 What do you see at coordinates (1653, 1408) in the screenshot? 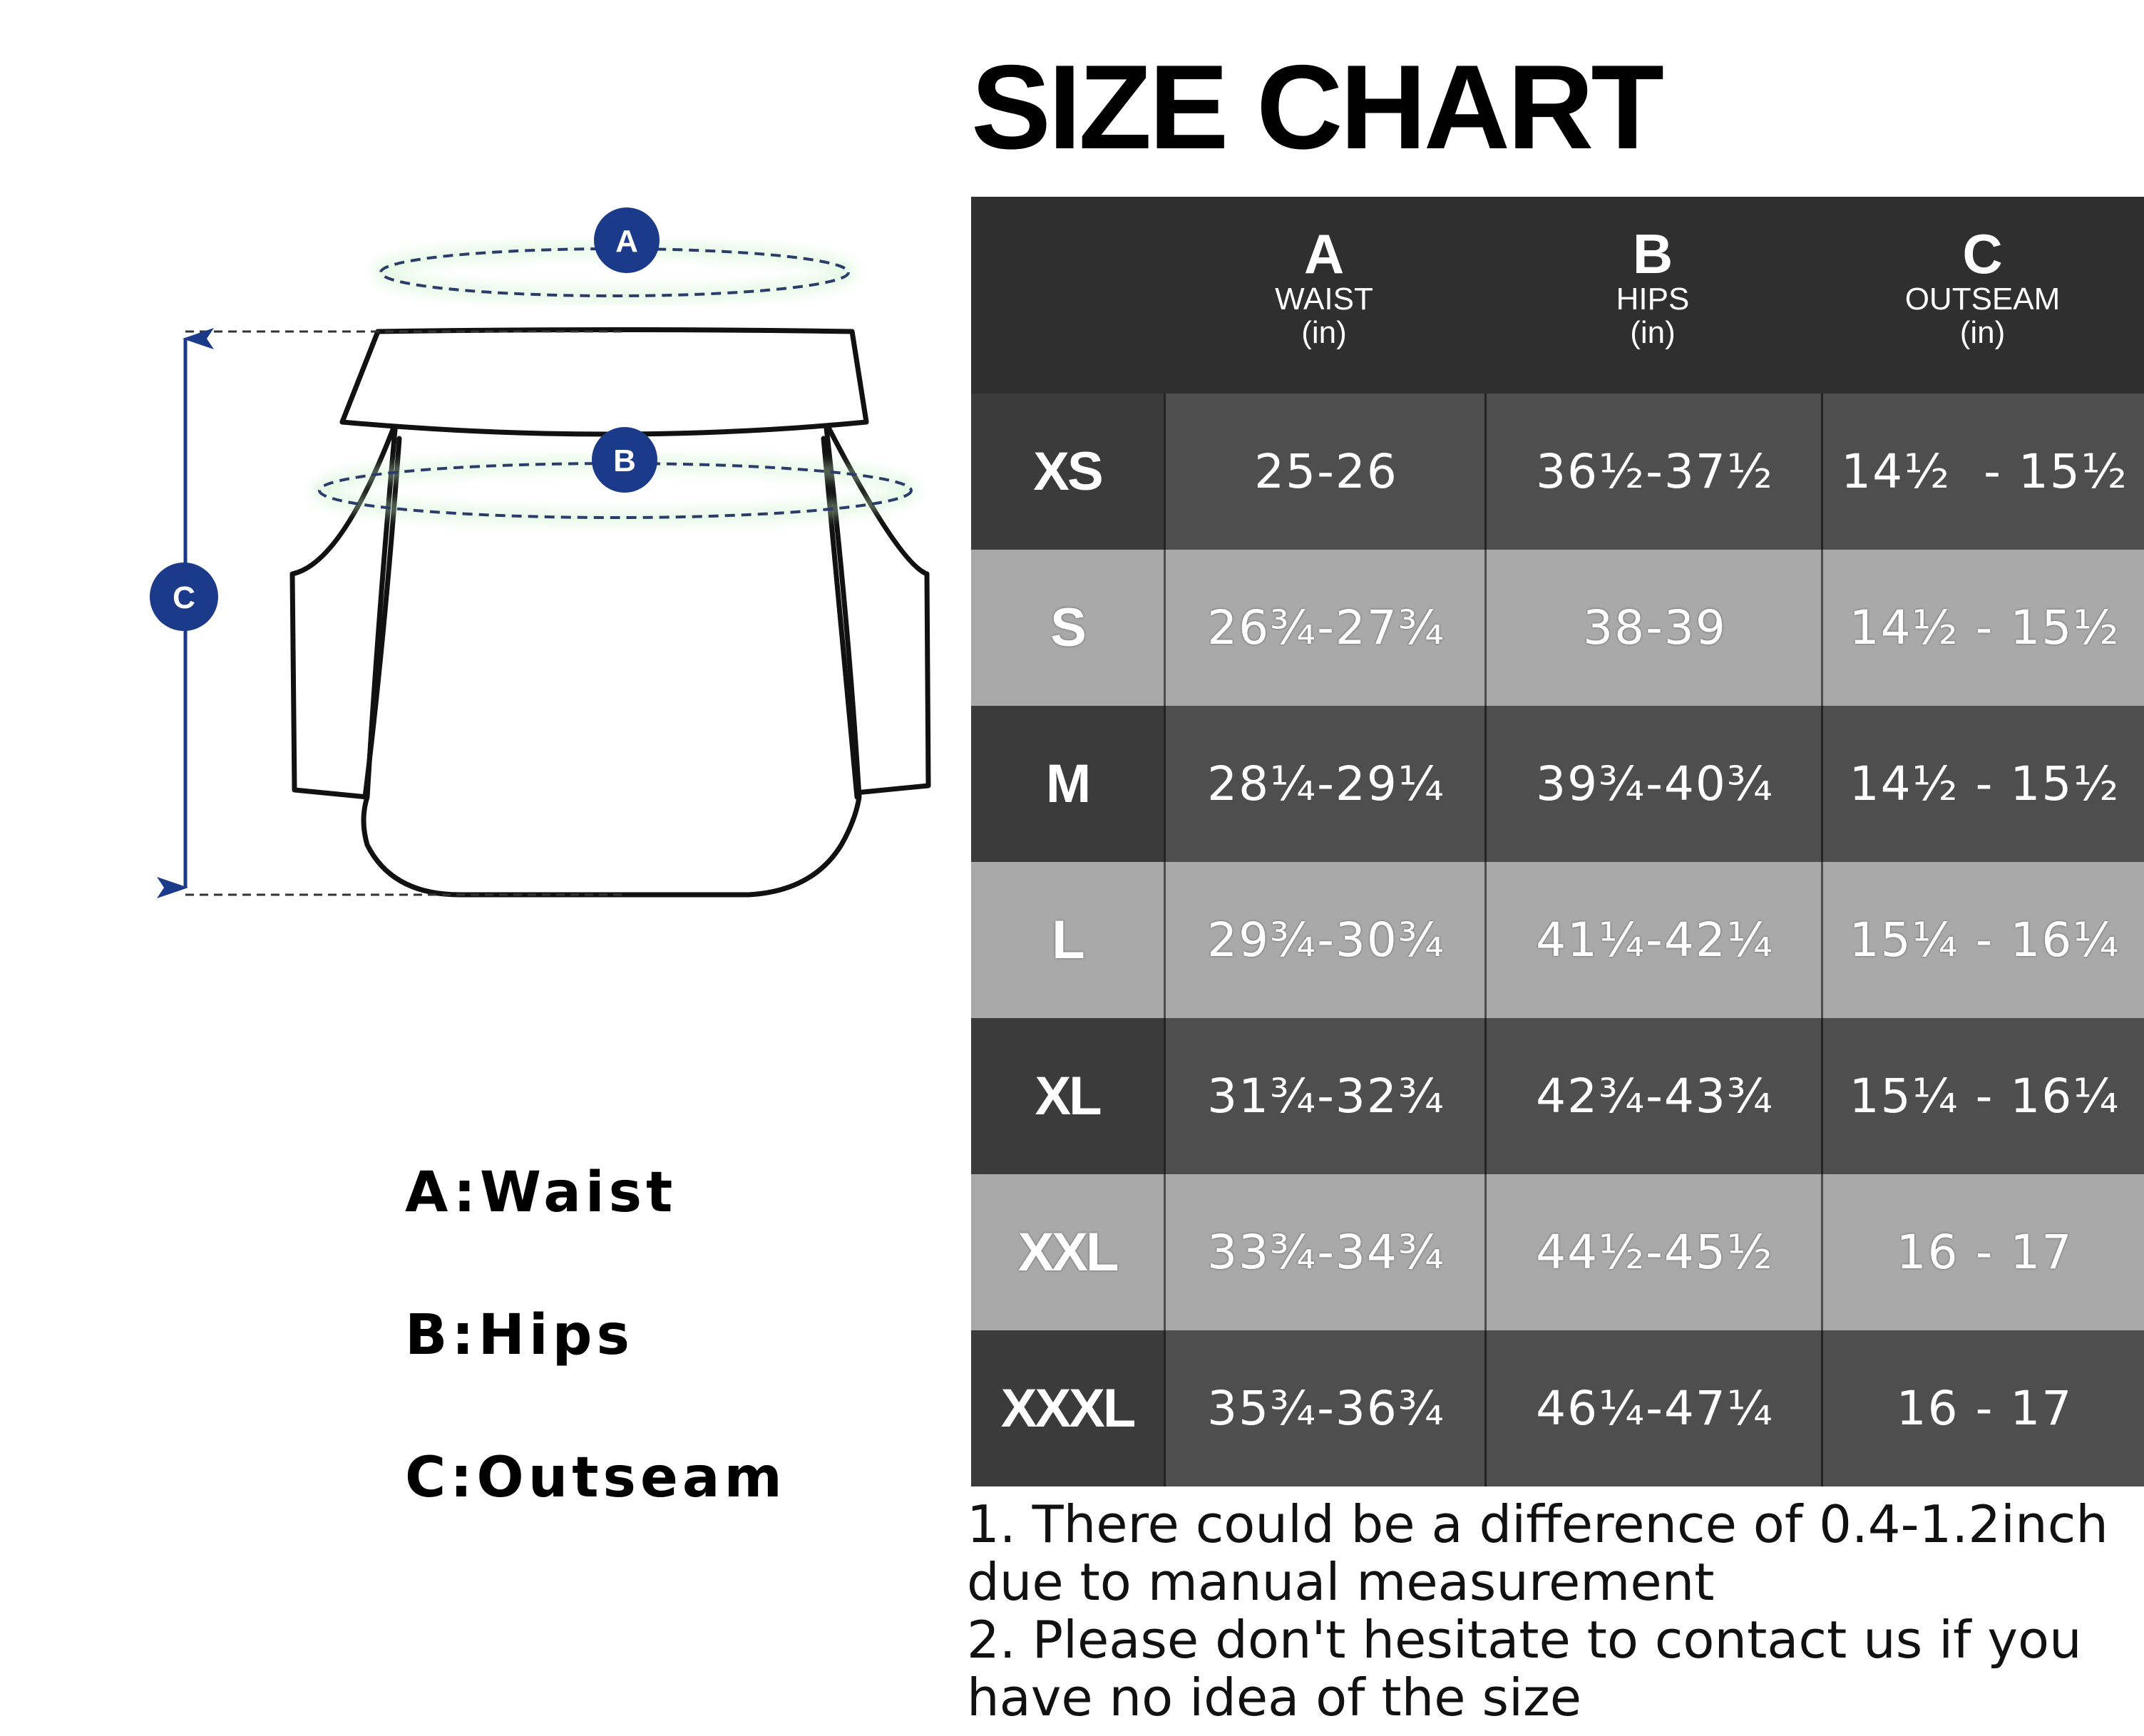
I see `hips-cell: 46¼-47¼` at bounding box center [1653, 1408].